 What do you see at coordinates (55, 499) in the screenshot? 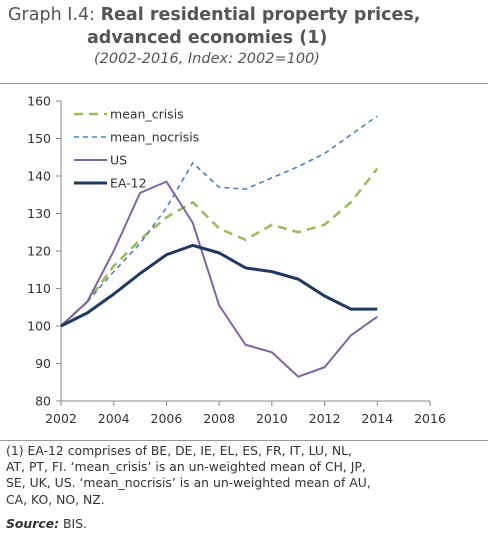
I see `footnote-line-4: CA, KO, NO, NZ.` at bounding box center [55, 499].